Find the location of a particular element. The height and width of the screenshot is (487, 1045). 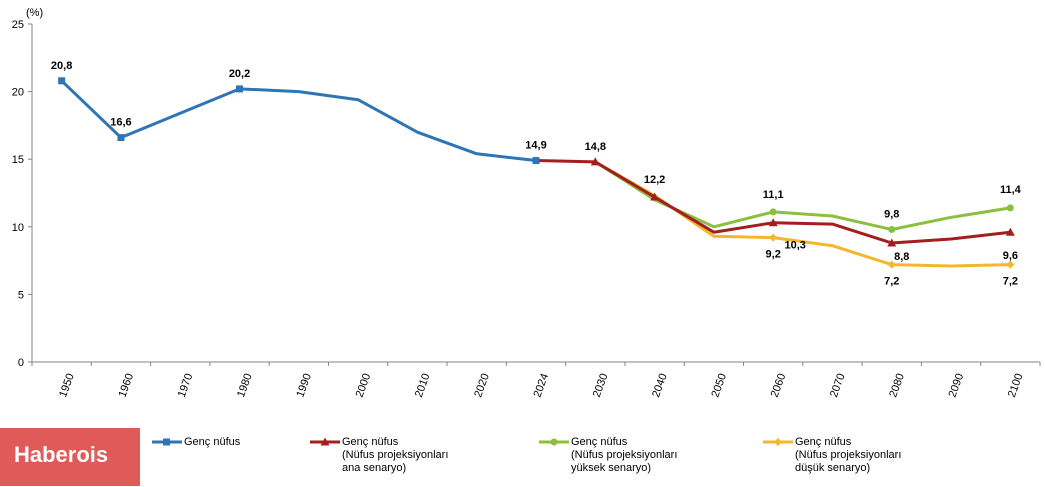

x-tick-label: 2050 is located at coordinates (719, 385).